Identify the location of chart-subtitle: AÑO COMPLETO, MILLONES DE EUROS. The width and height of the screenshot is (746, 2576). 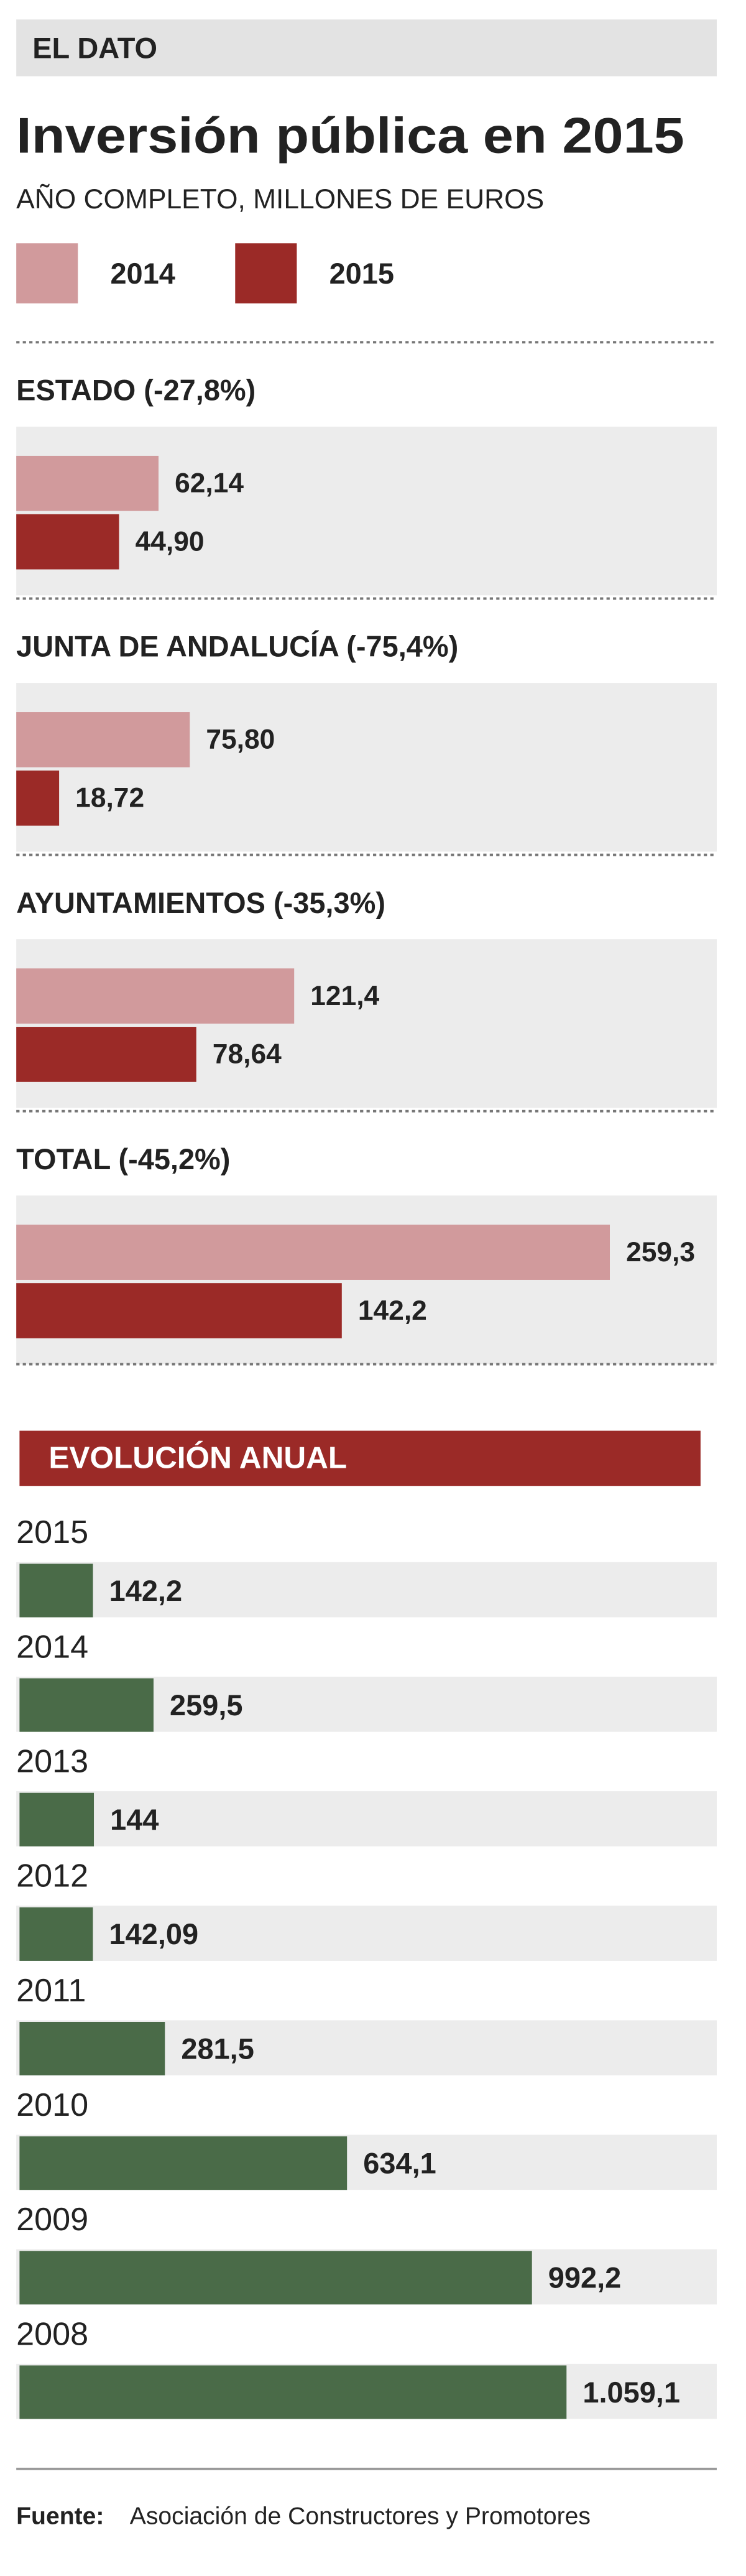
(280, 199).